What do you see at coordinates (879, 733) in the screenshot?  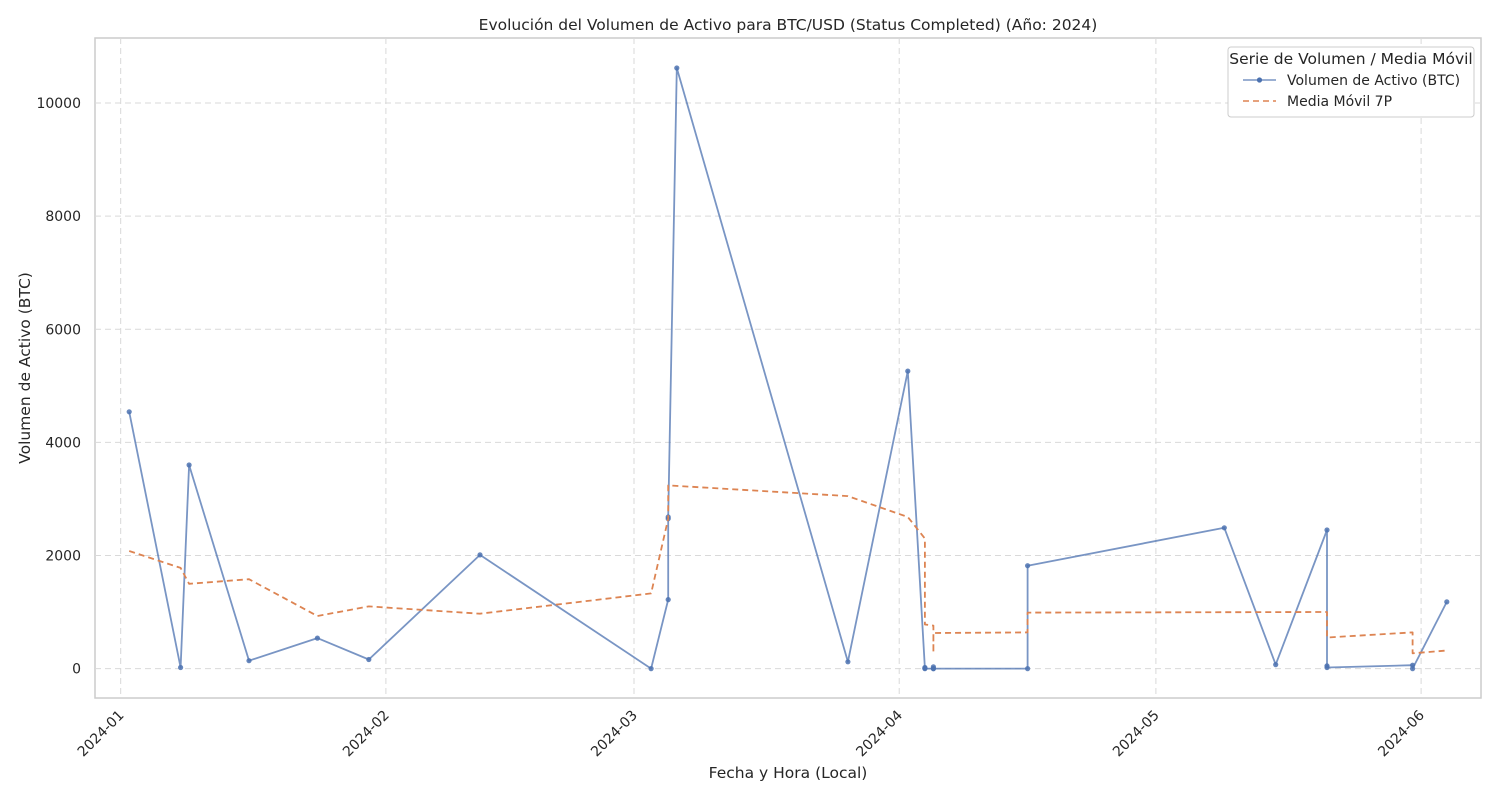 I see `x-tick-label: 2024-04` at bounding box center [879, 733].